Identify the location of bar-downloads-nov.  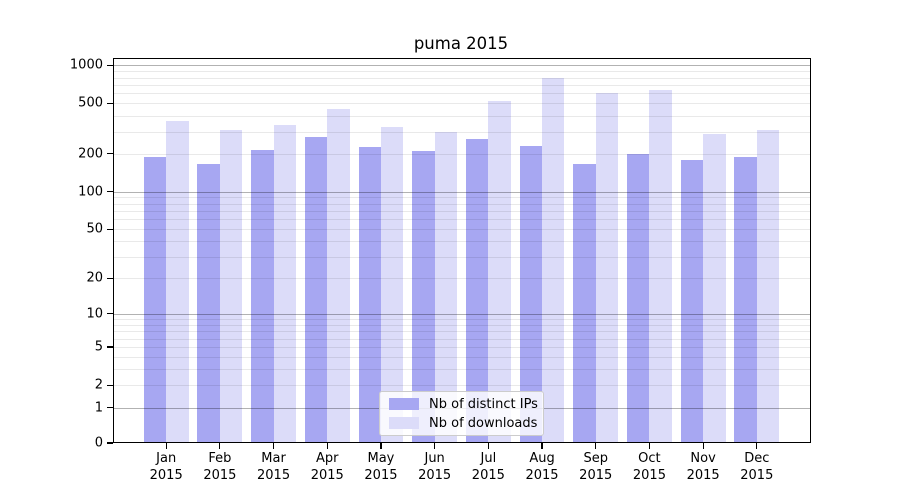
(714, 288).